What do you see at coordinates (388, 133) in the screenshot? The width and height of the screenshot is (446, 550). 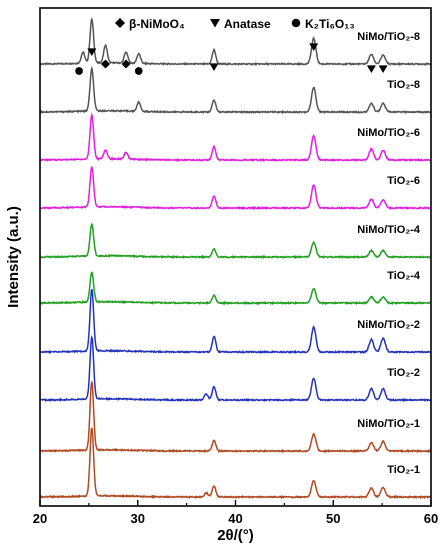 I see `series-label: NiMo/TiO₂-6` at bounding box center [388, 133].